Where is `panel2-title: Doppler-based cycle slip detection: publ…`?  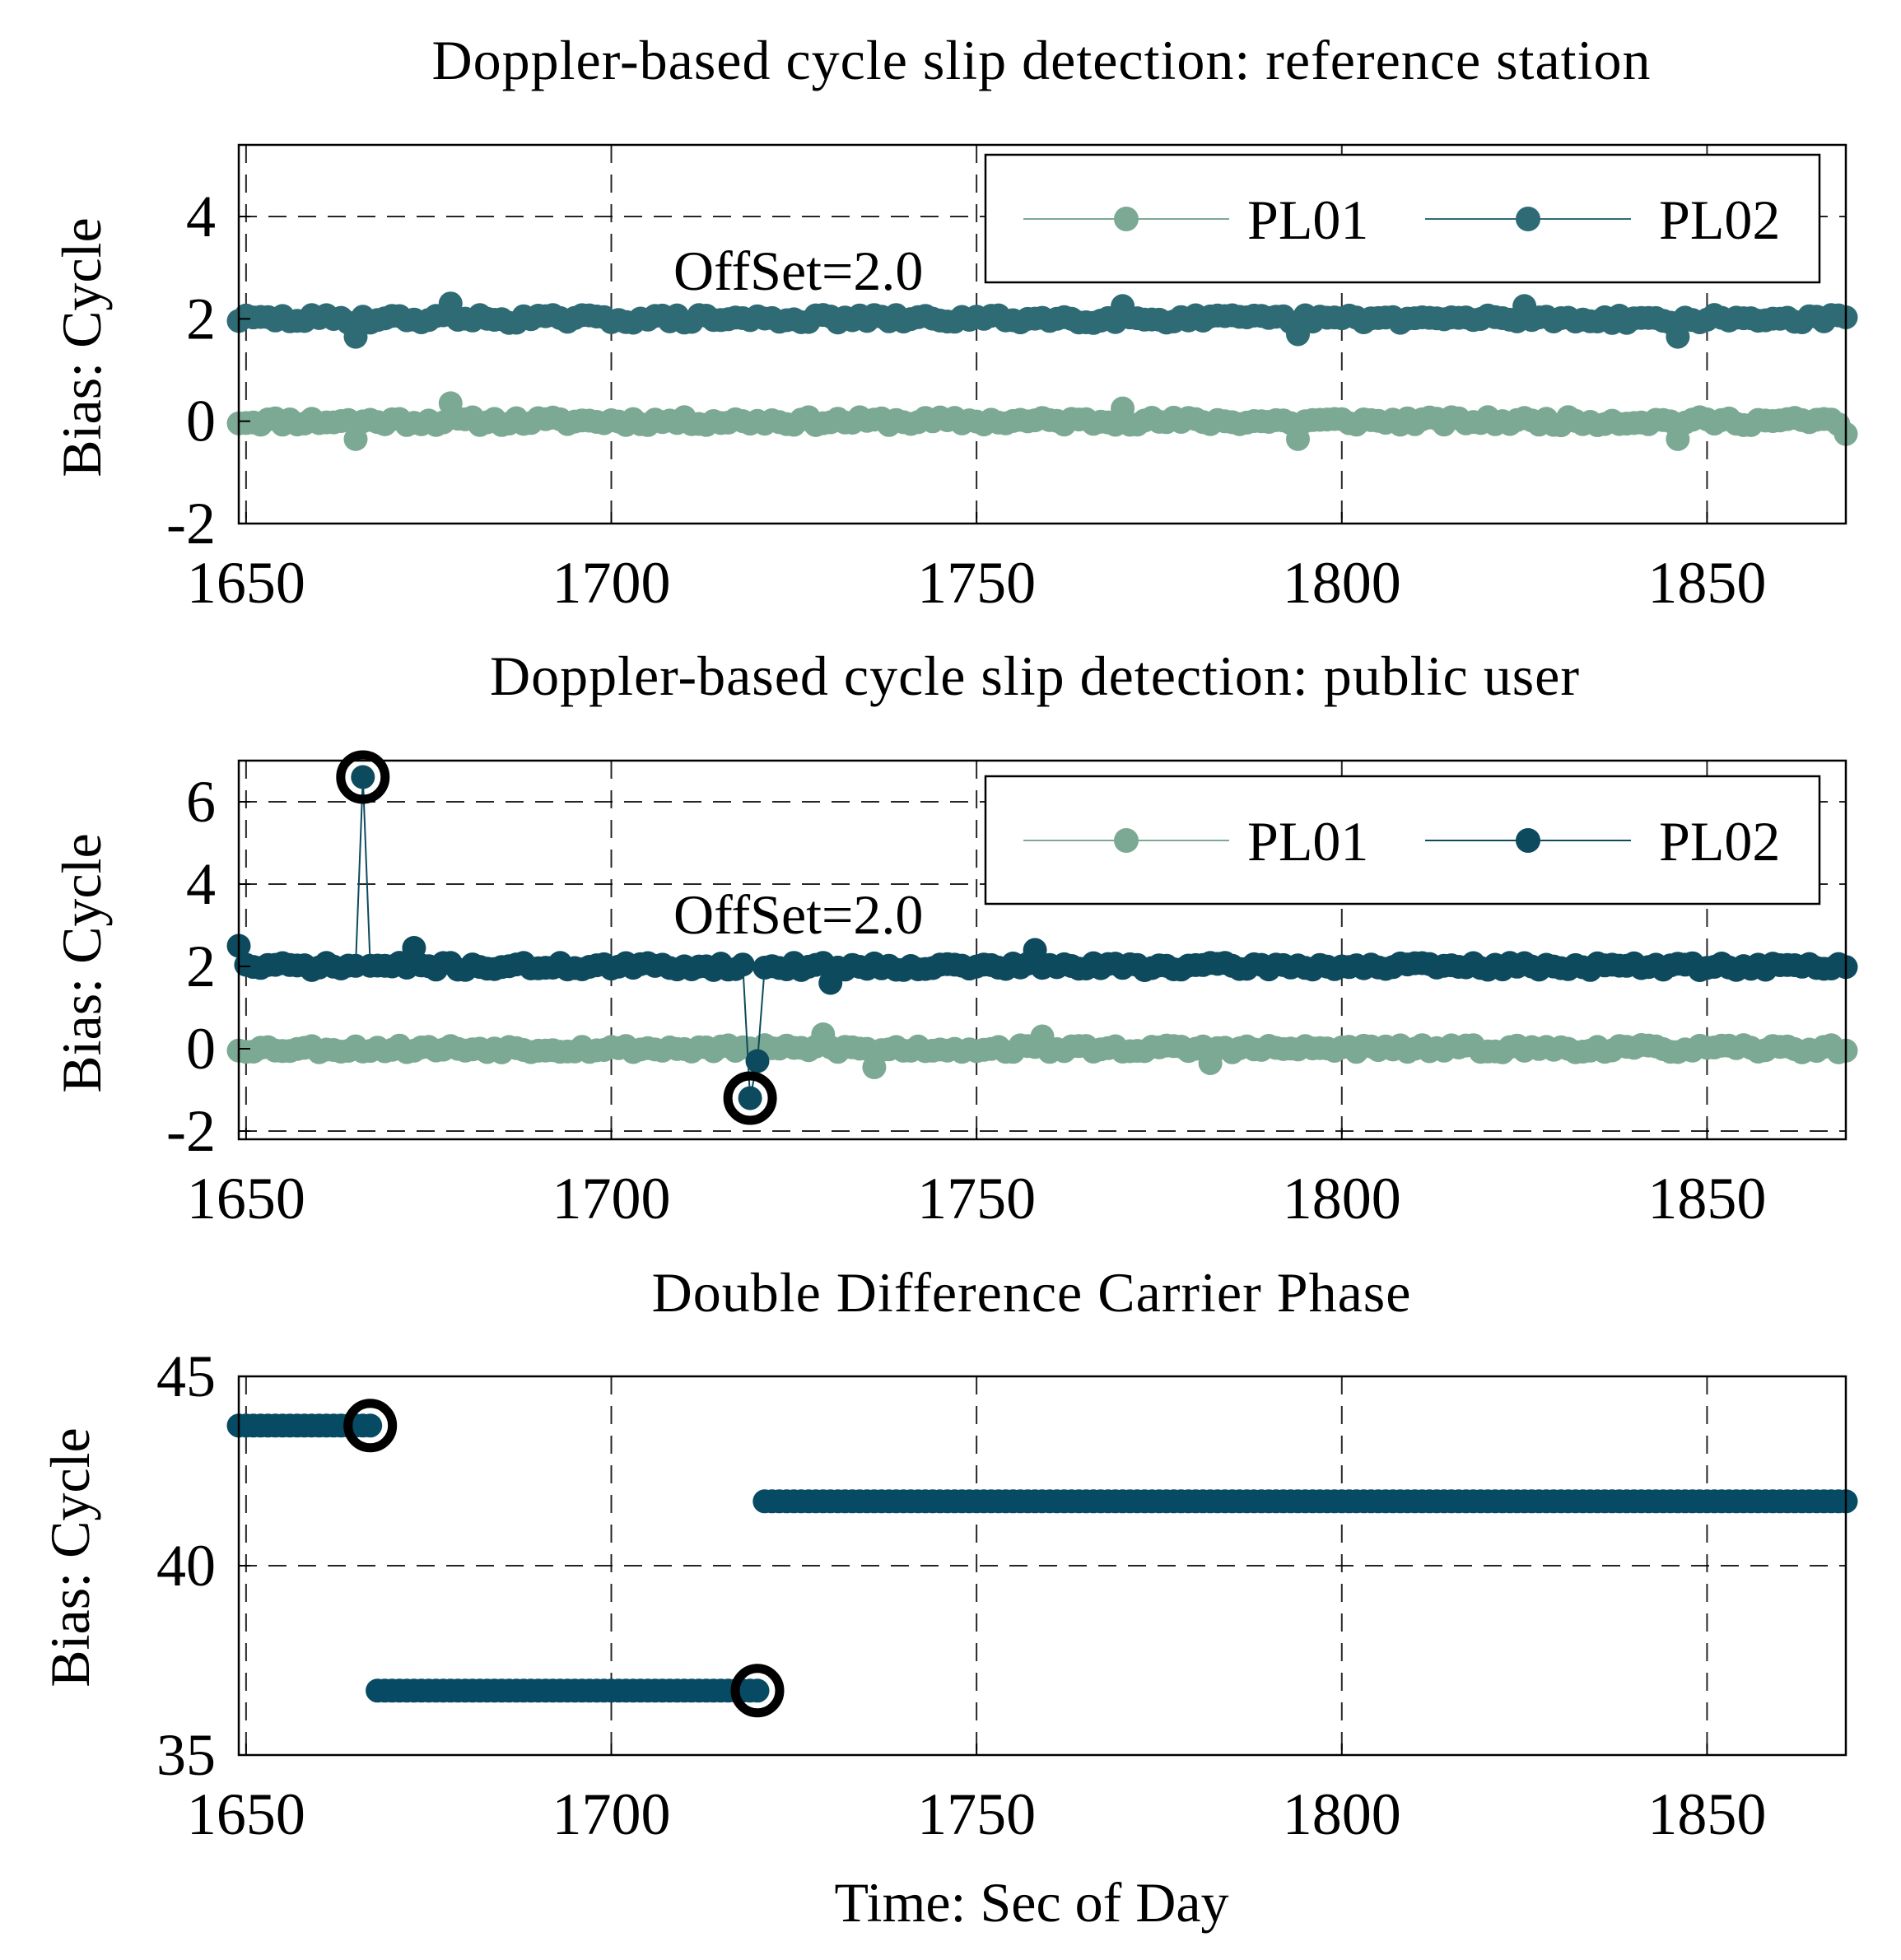 panel2-title: Doppler-based cycle slip detection: publ… is located at coordinates (1035, 676).